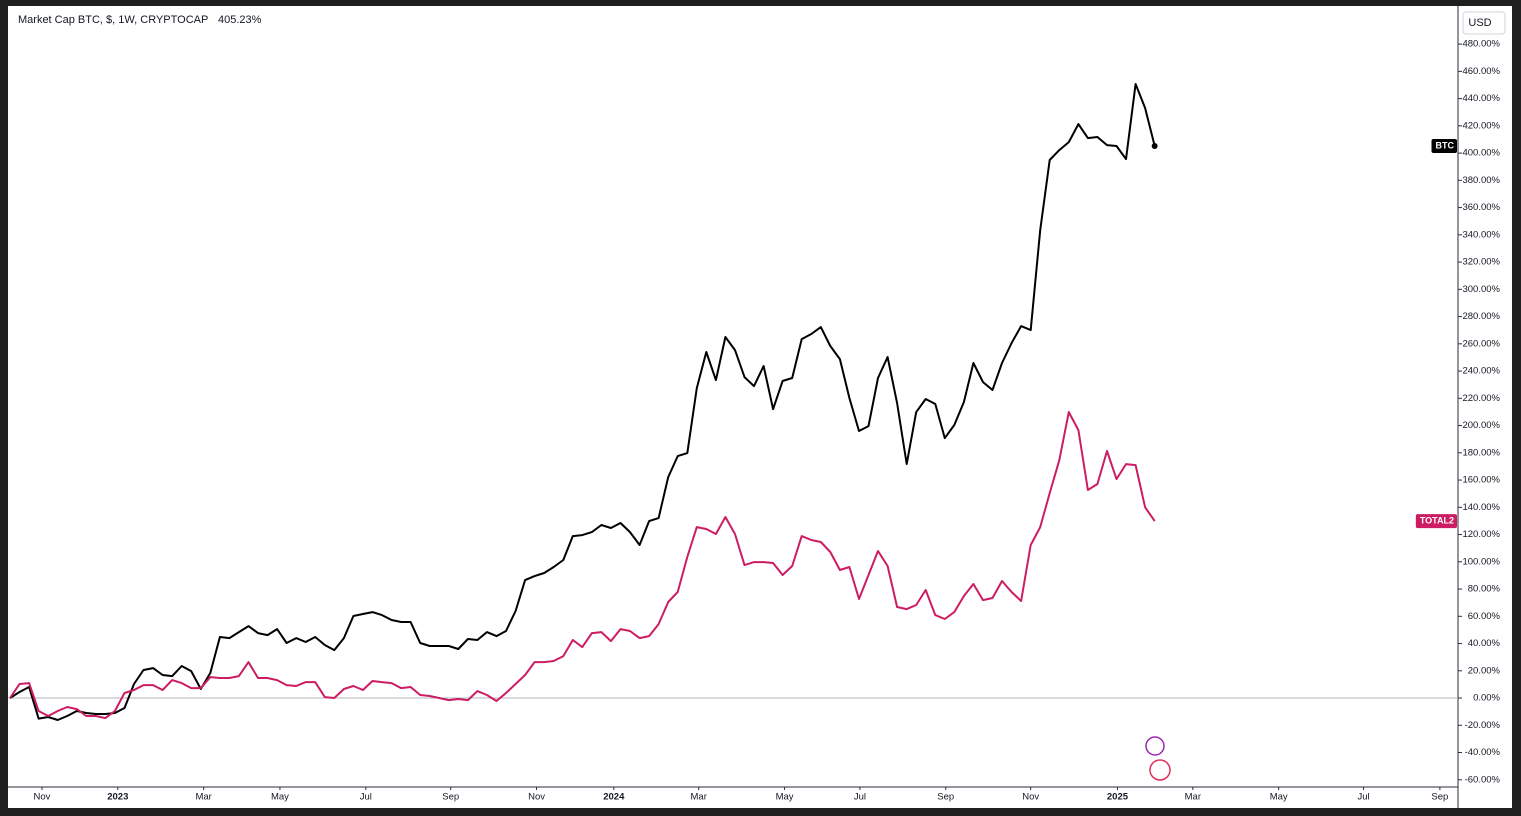 The height and width of the screenshot is (816, 1521). What do you see at coordinates (1486, 698) in the screenshot?
I see `y-tick-label: 0.00%` at bounding box center [1486, 698].